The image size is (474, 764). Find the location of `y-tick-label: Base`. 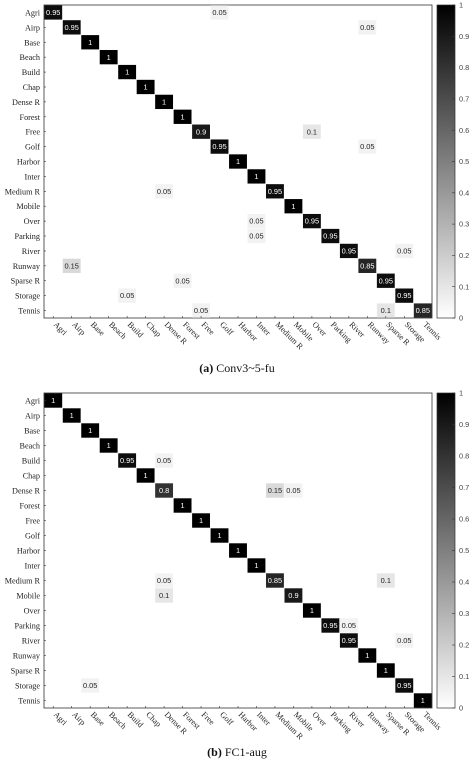

y-tick-label: Base is located at coordinates (32, 42).